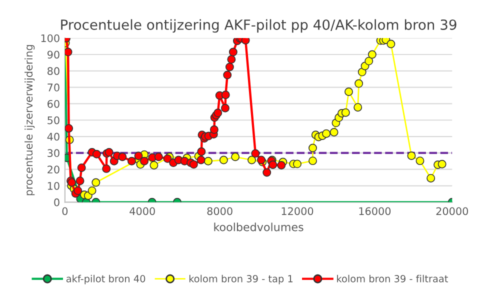 This screenshot has height=293, width=481. I want to click on x-tick-label: 16000, so click(375, 211).